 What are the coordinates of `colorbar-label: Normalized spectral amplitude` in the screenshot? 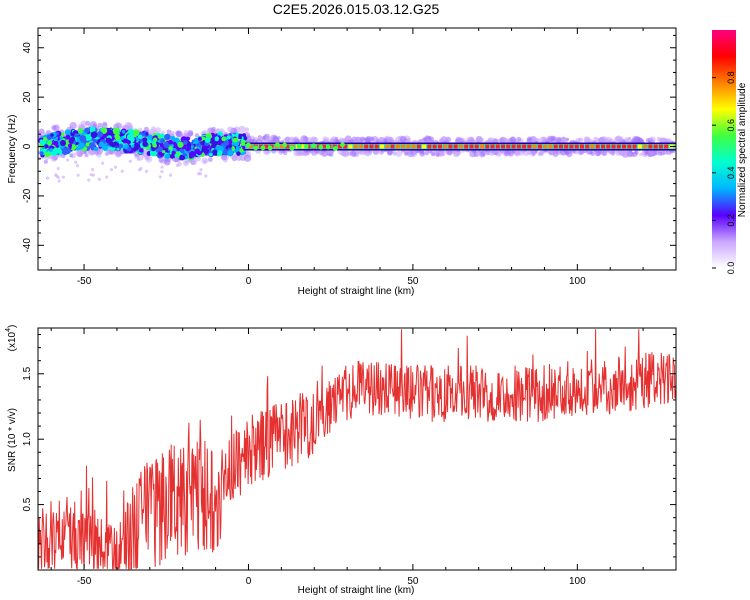 It's located at (742, 149).